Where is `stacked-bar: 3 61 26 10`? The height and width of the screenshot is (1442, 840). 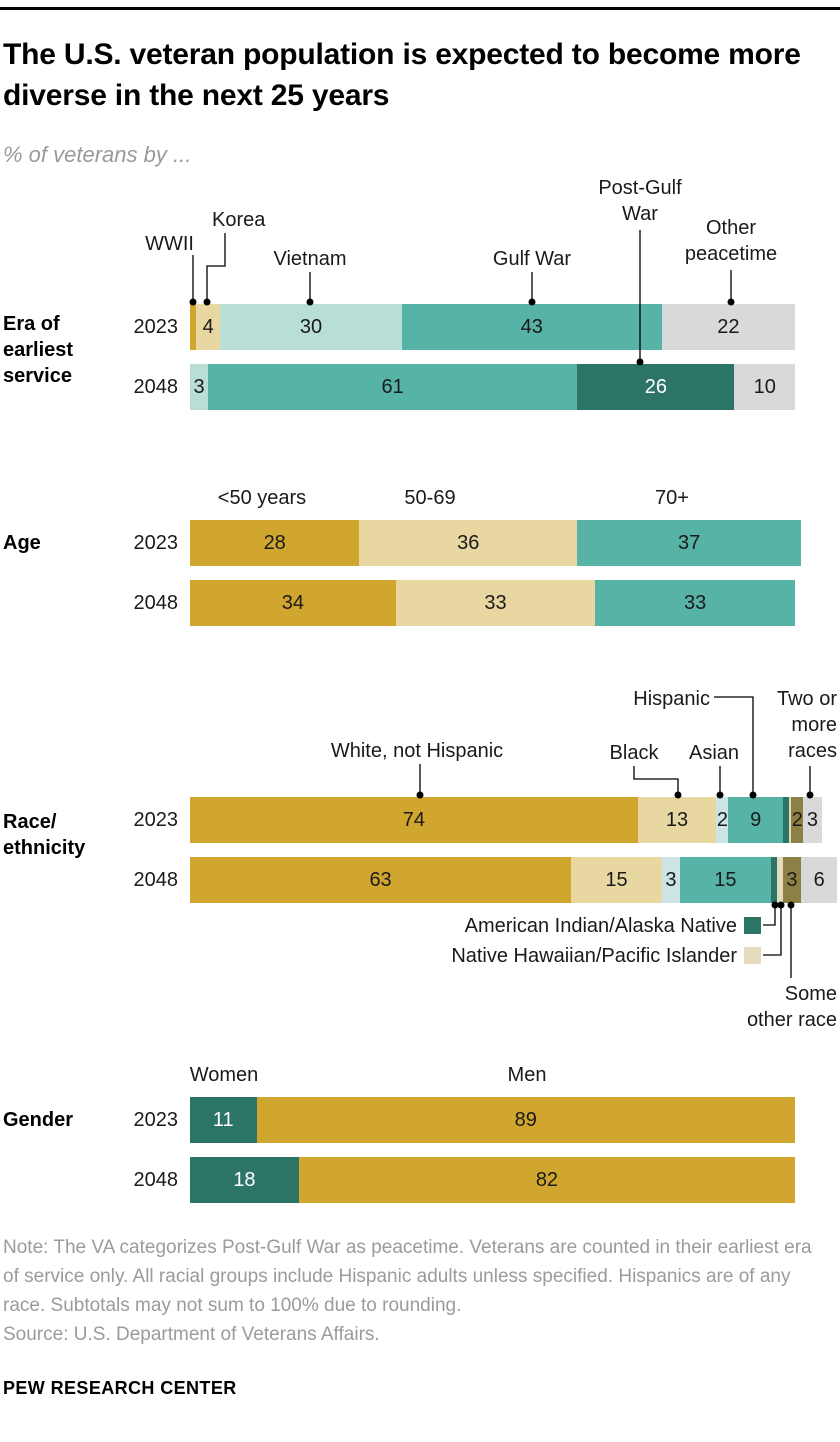 stacked-bar: 3 61 26 10 is located at coordinates (492, 387).